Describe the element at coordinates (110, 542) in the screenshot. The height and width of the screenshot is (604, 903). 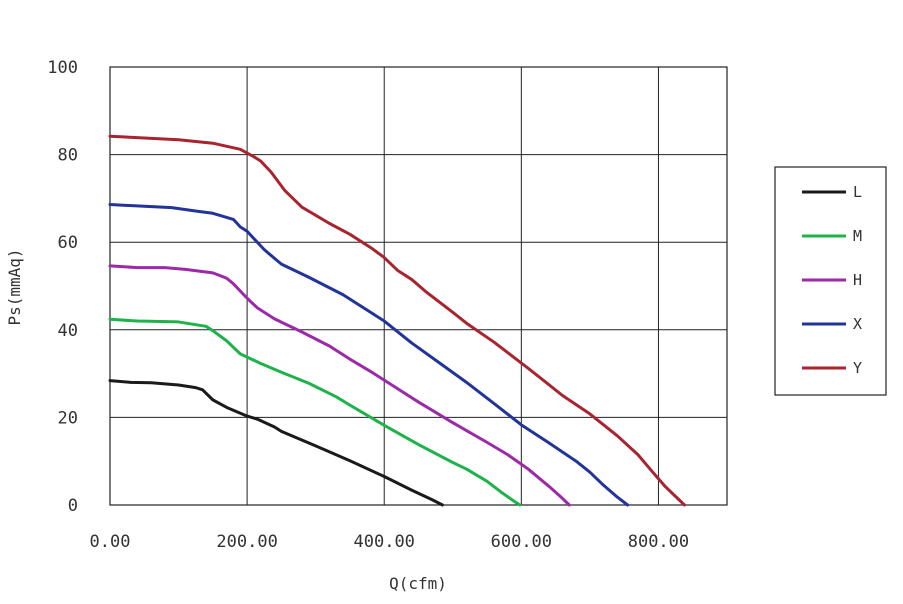
I see `x-tick-label: 0.00` at that location.